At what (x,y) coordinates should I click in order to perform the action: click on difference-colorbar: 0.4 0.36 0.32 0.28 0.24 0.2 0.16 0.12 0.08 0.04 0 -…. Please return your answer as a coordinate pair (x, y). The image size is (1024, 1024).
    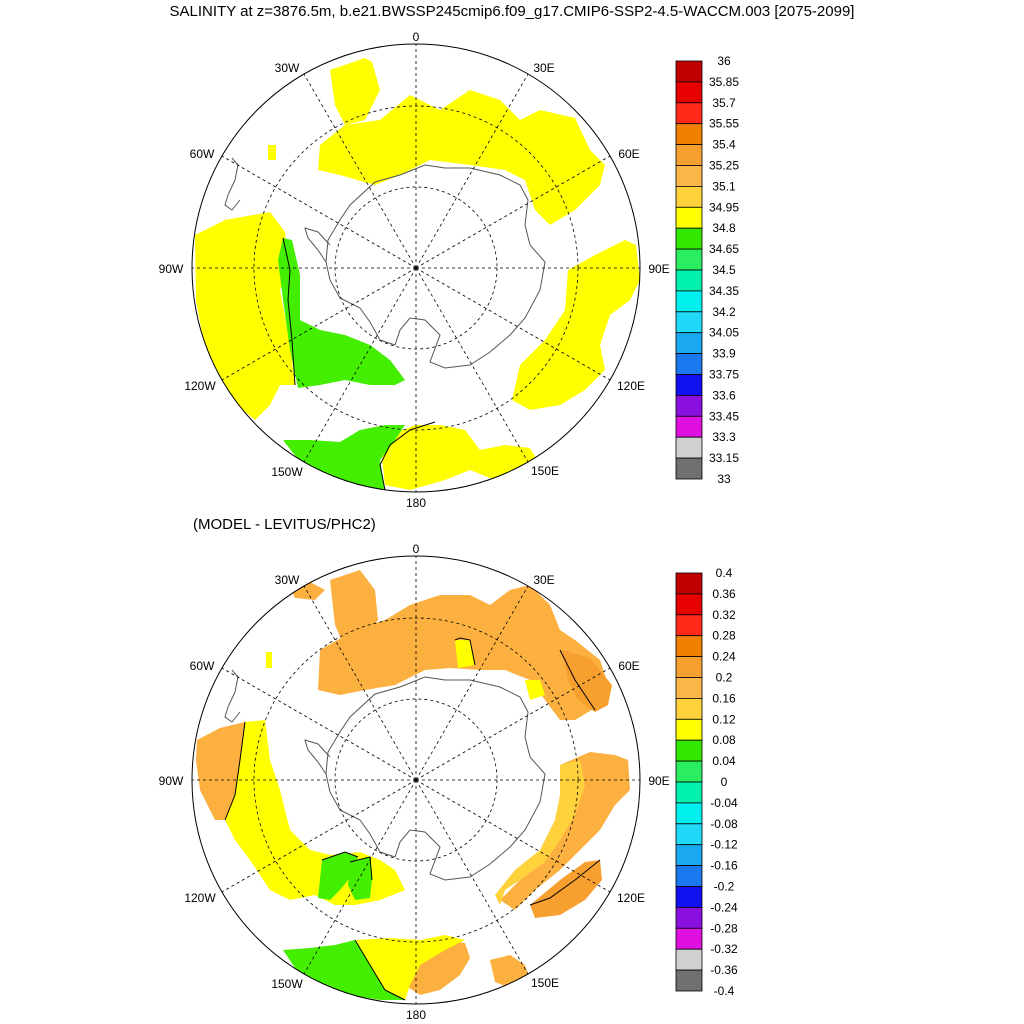
    Looking at the image, I should click on (706, 782).